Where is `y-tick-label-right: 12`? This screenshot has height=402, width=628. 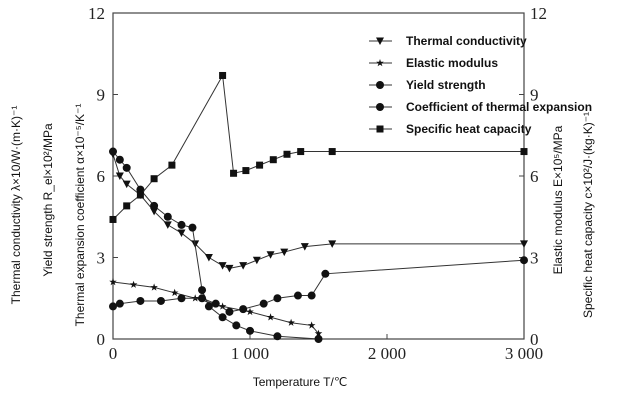 y-tick-label-right: 12 is located at coordinates (538, 13).